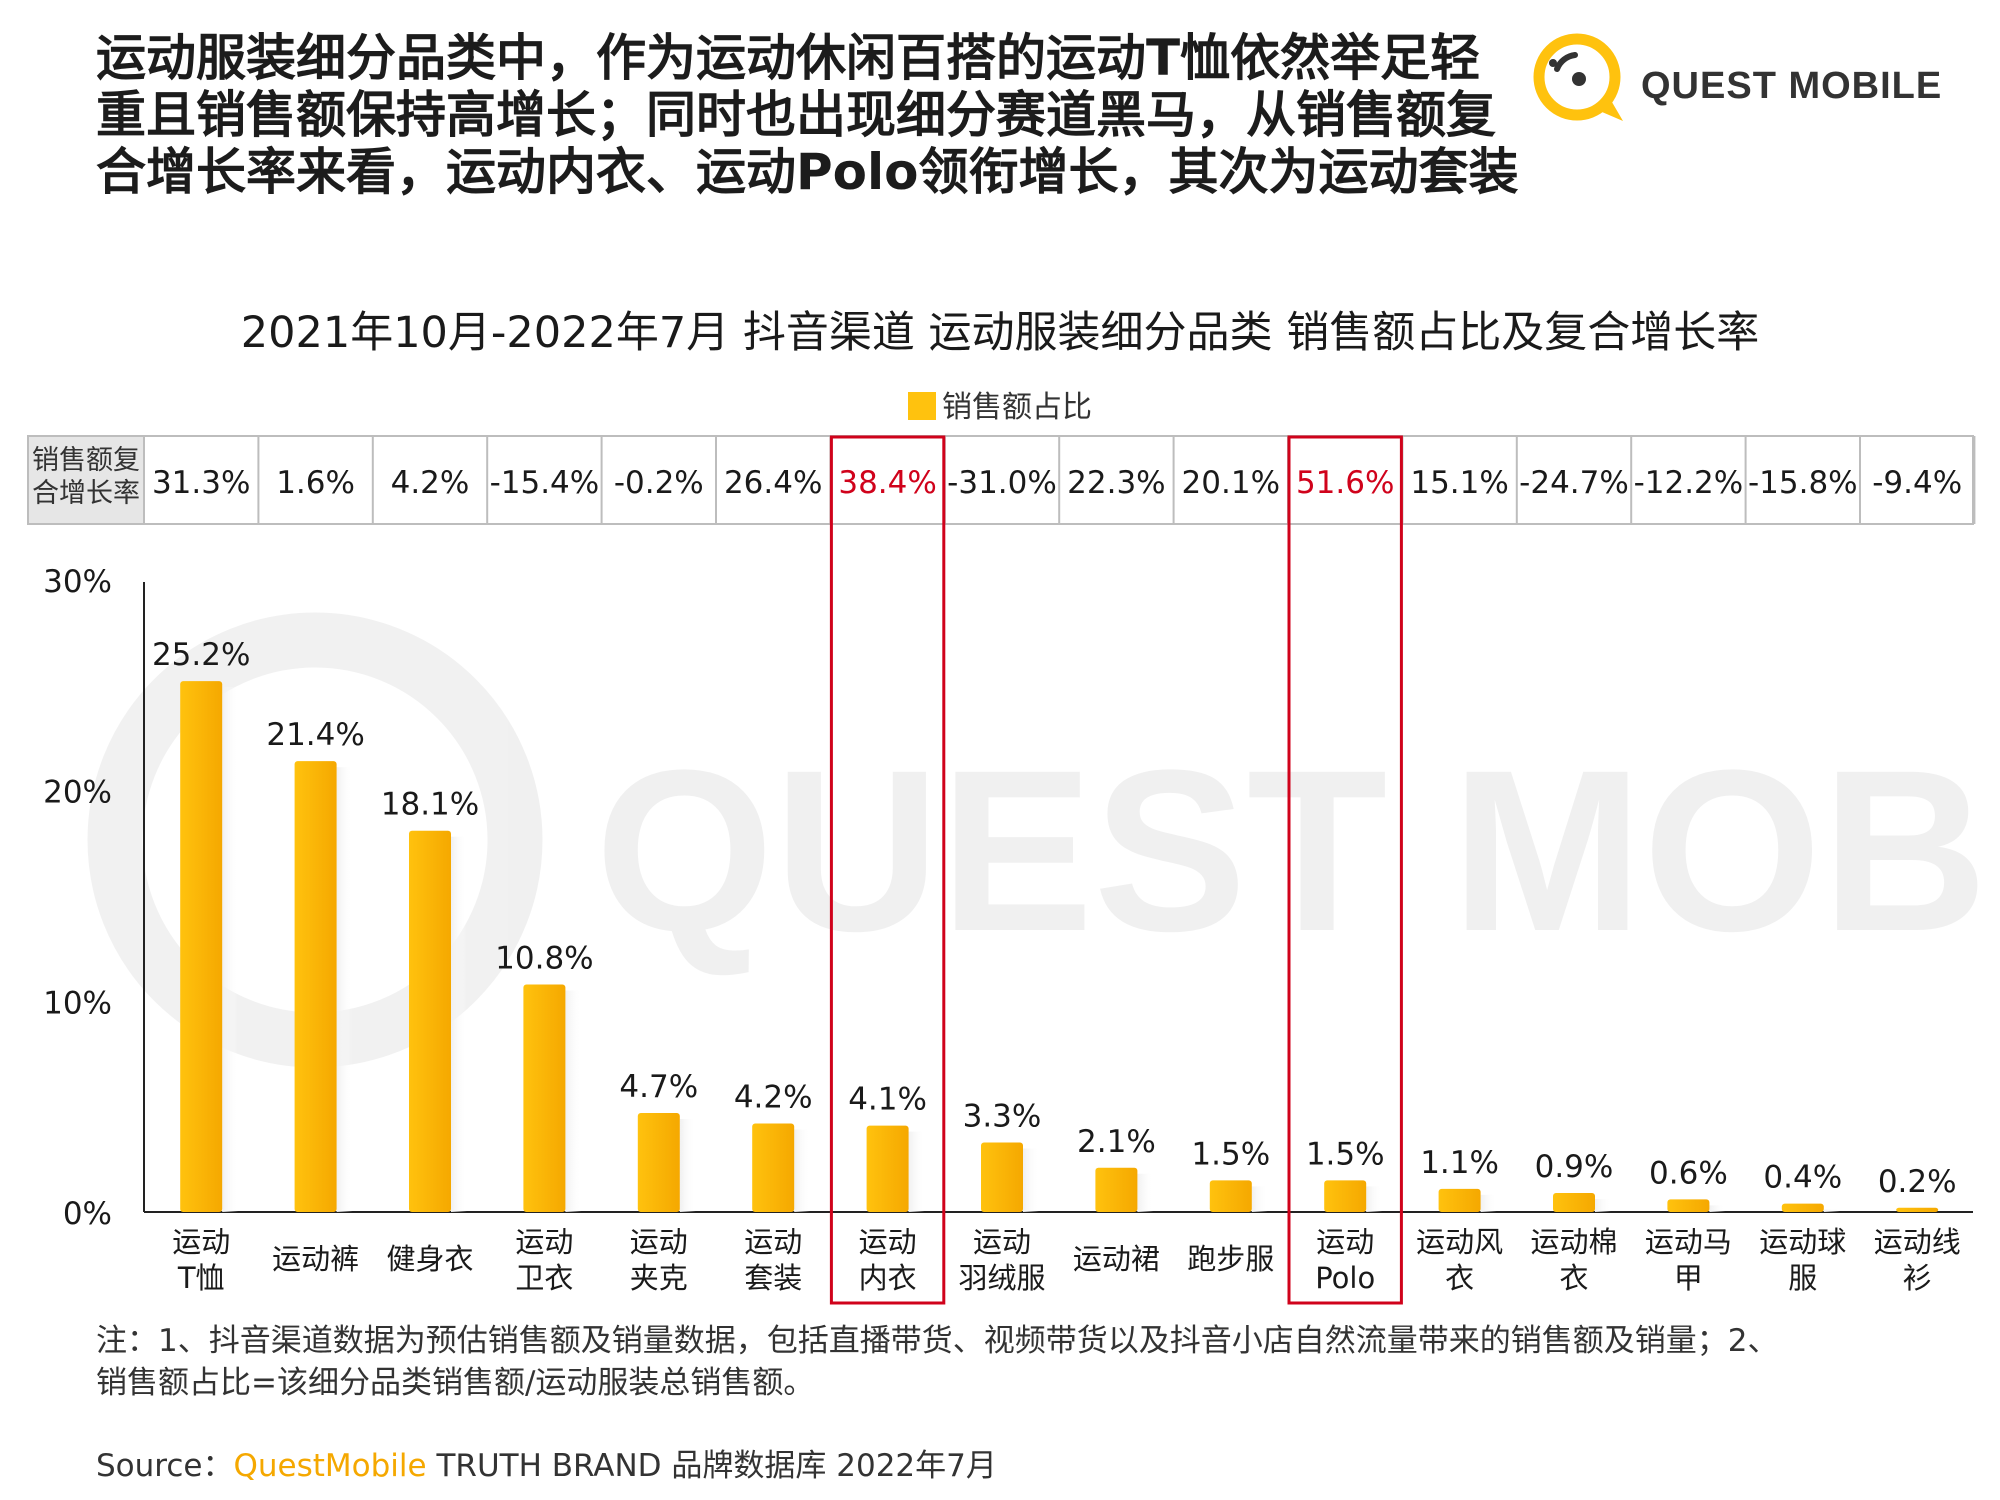 The image size is (2000, 1500). Describe the element at coordinates (807, 172) in the screenshot. I see `headline-line-3: 合增长率来看，运动内衣、运动Polo领衔增长，其次为运动套装` at that location.